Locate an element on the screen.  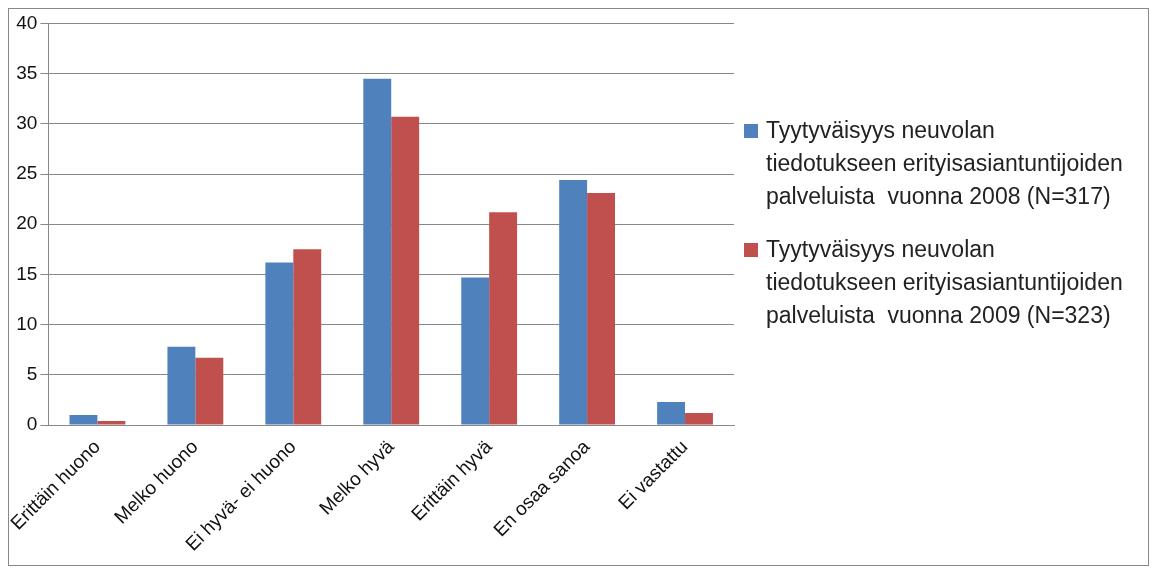
y-tick-label: 5 is located at coordinates (32, 374).